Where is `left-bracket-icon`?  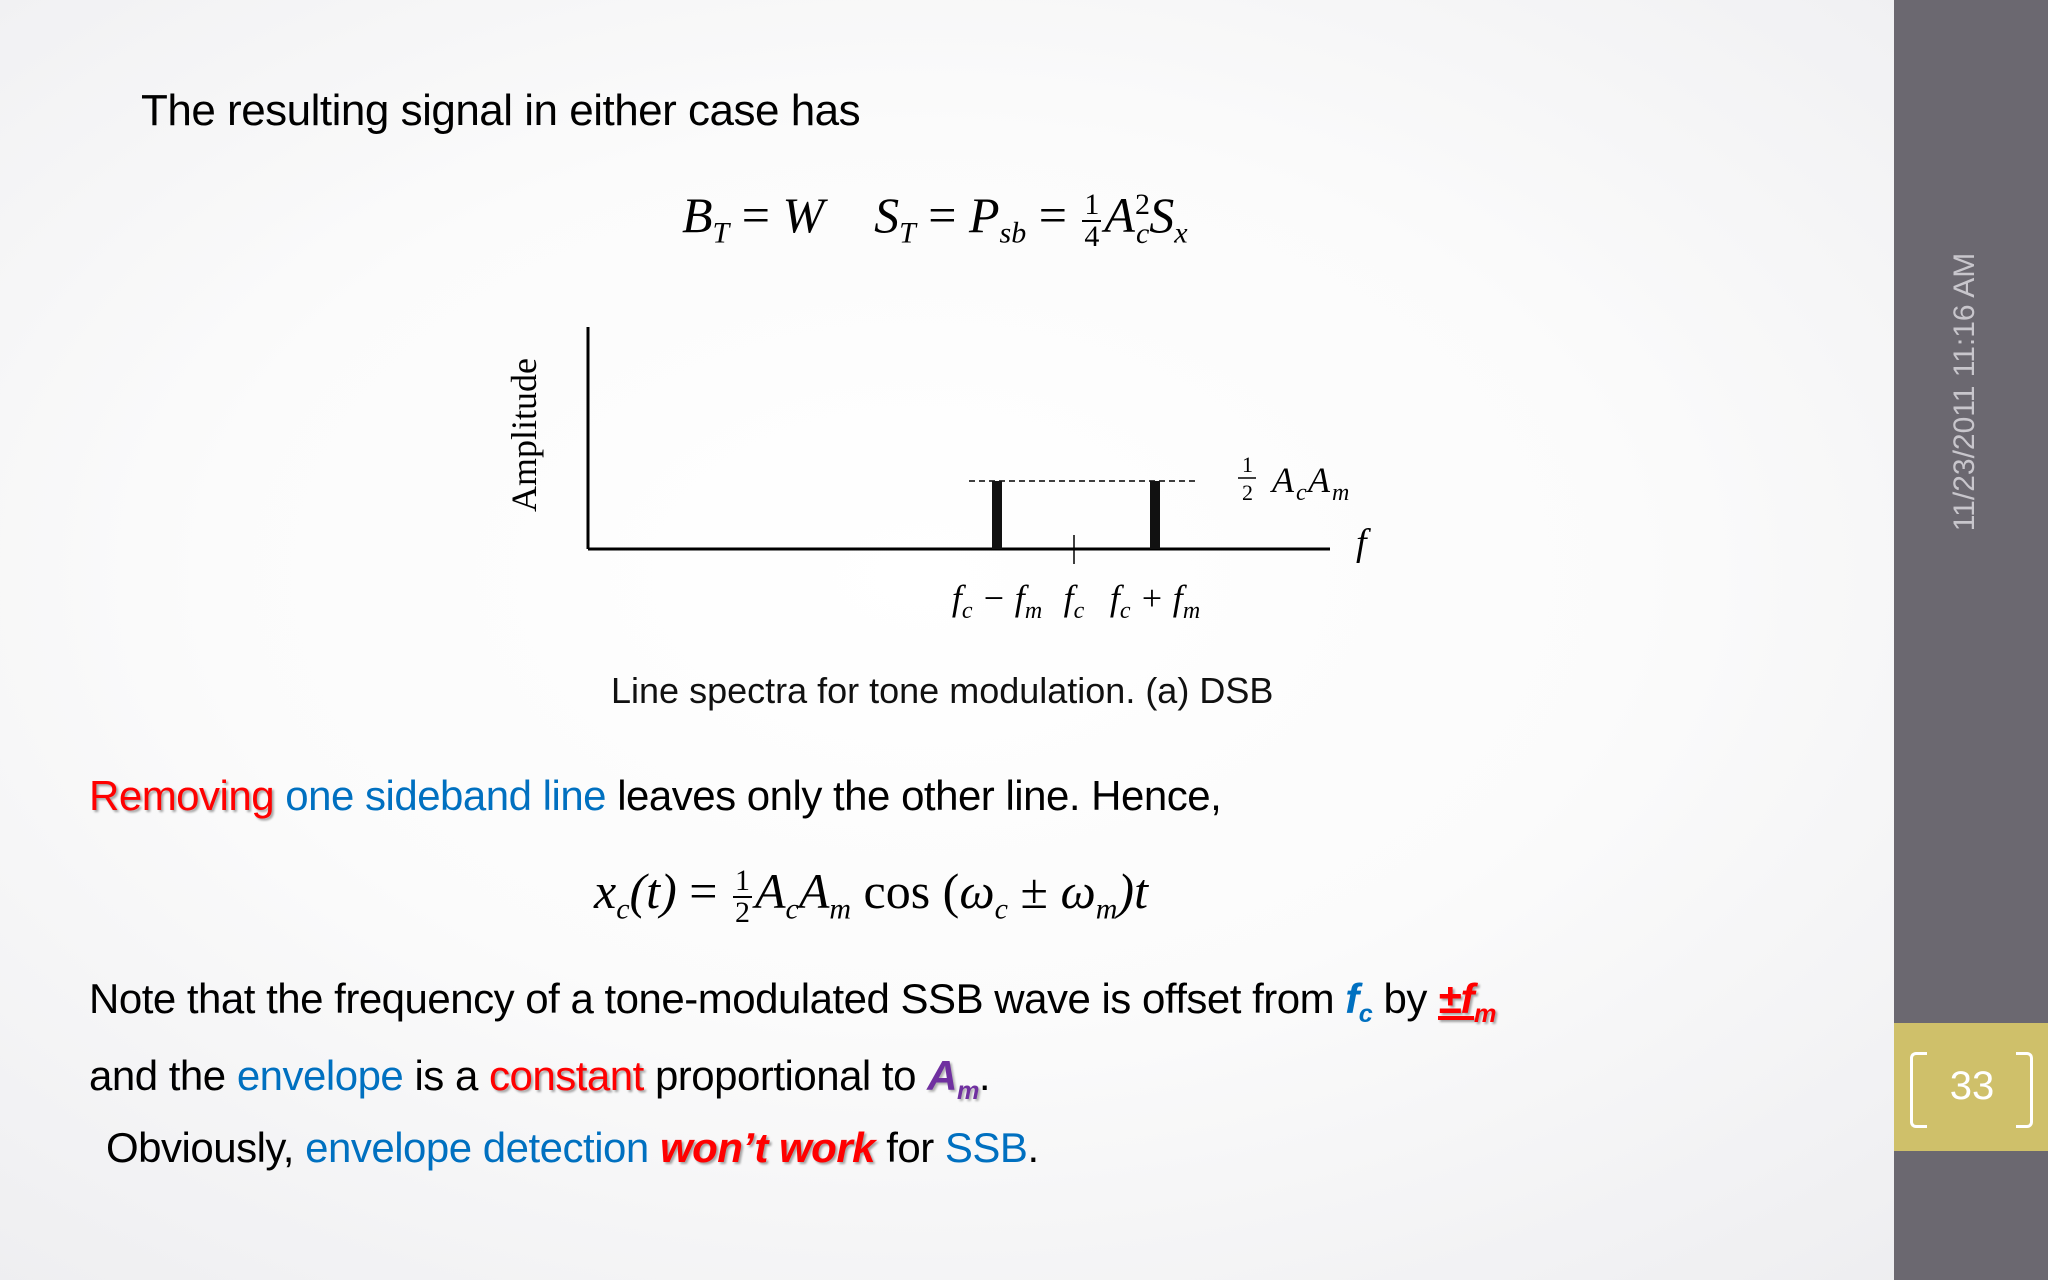 left-bracket-icon is located at coordinates (1918, 1090).